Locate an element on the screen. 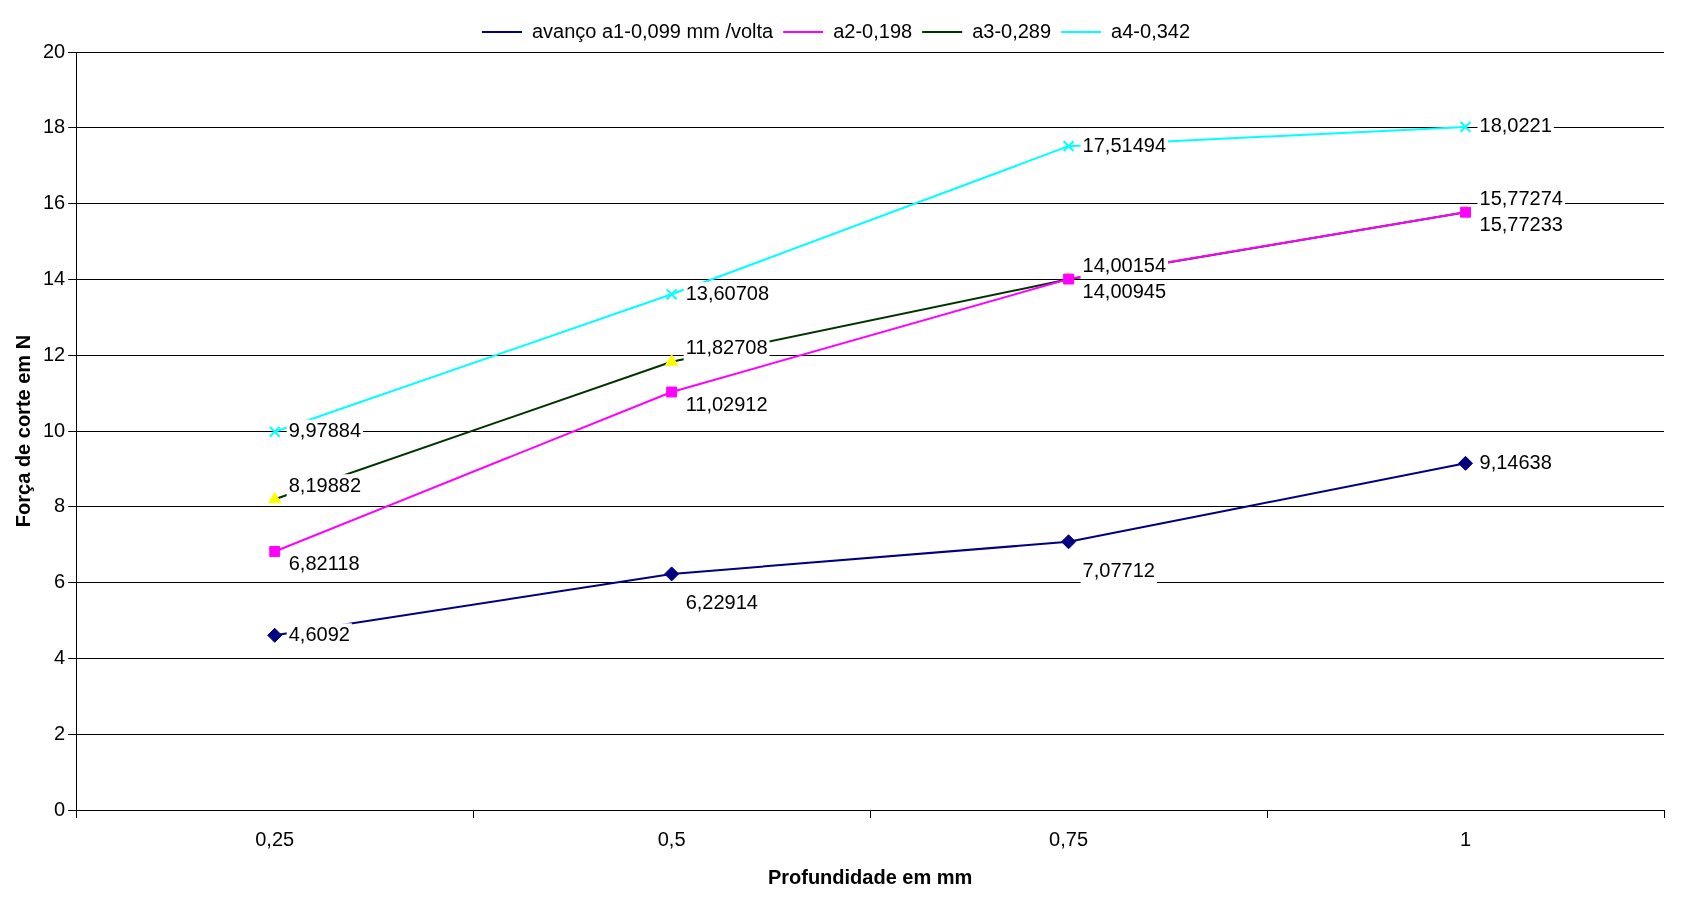 This screenshot has width=1692, height=904. y-tick-label: 6 is located at coordinates (60, 581).